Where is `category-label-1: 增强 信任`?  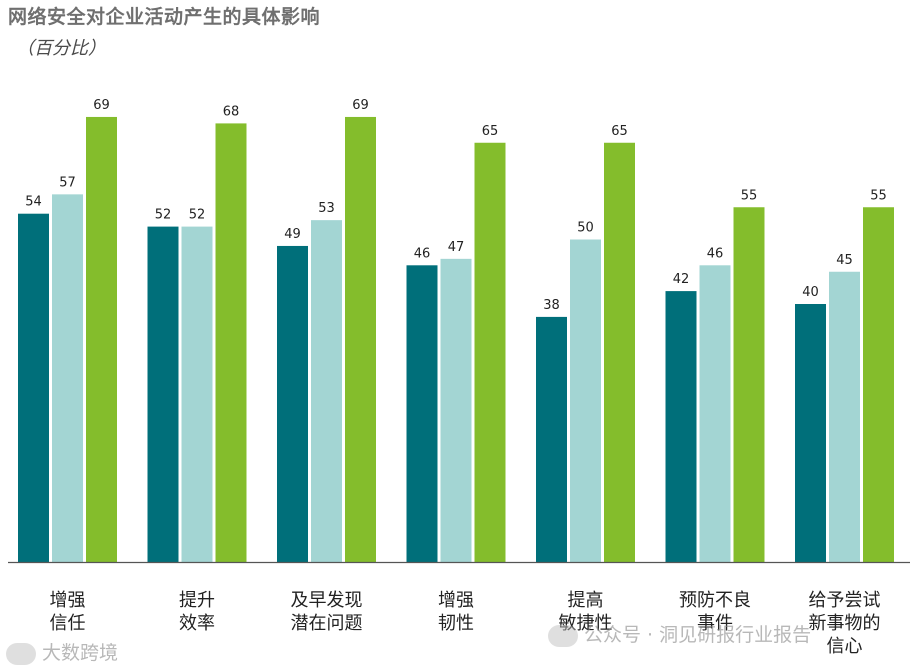 category-label-1: 增强 信任 is located at coordinates (68, 612).